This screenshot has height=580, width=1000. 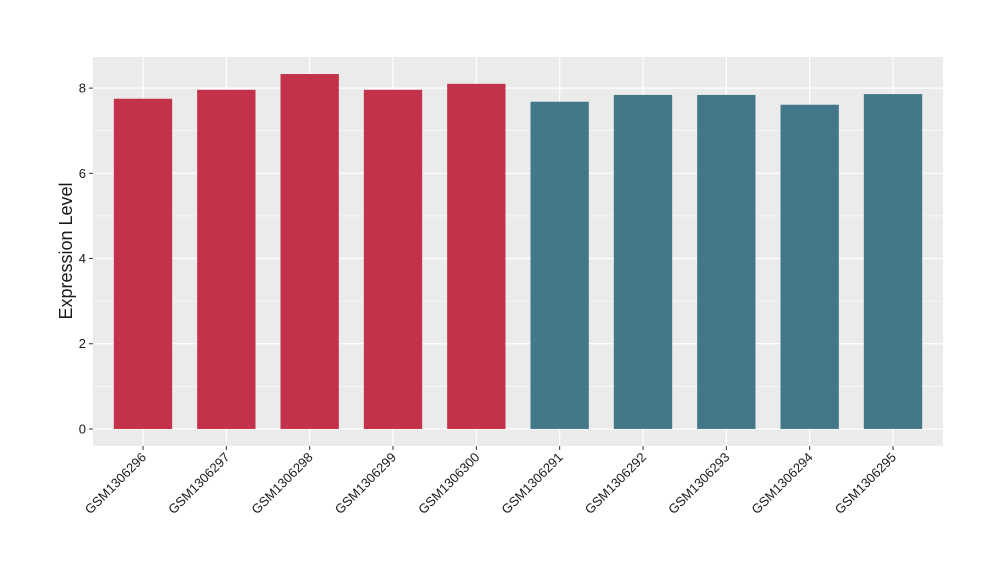 What do you see at coordinates (781, 483) in the screenshot?
I see `x-tick-label: GSM1306294` at bounding box center [781, 483].